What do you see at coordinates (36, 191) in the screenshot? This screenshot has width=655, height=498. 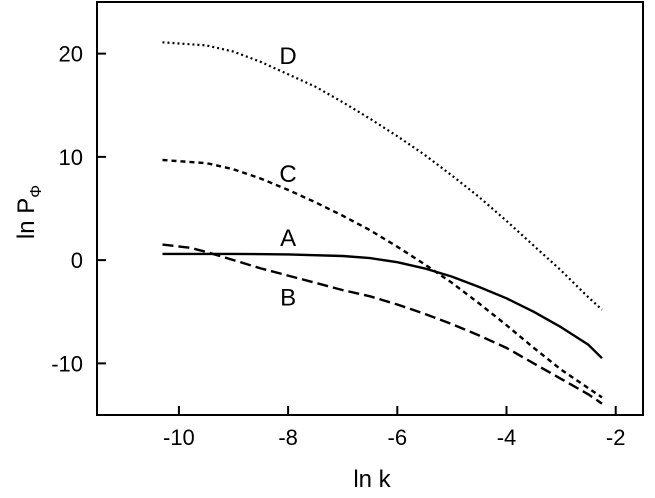 I see `y-axis-title-subscript: Φ` at bounding box center [36, 191].